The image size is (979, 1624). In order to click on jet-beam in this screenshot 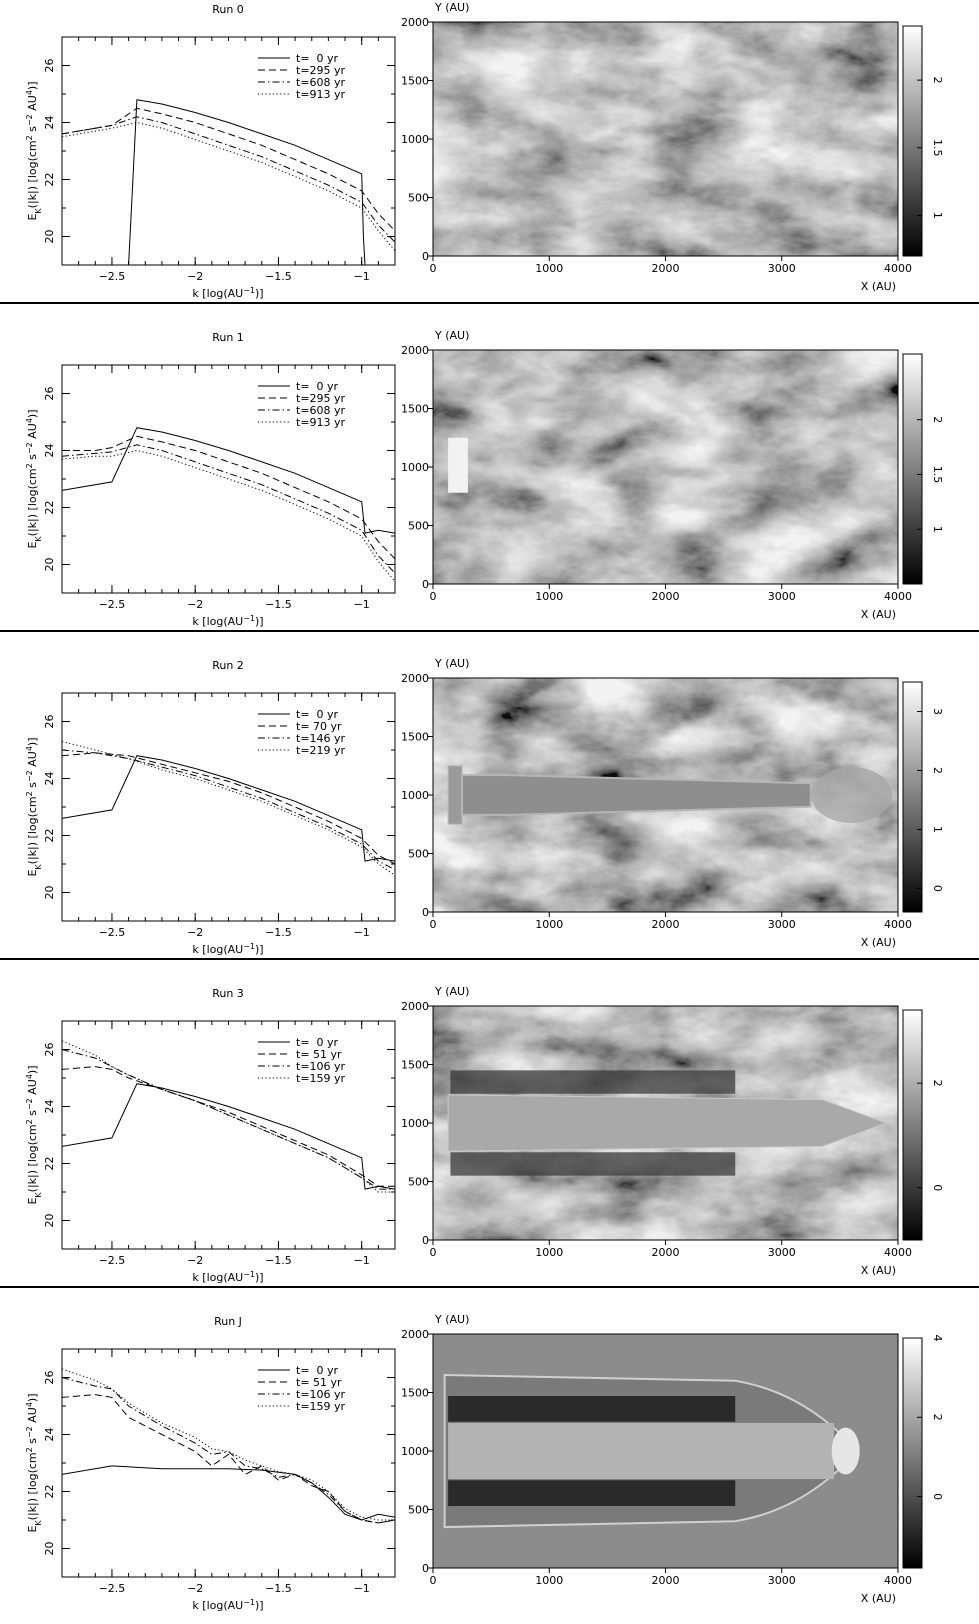, I will do `click(667, 1123)`.